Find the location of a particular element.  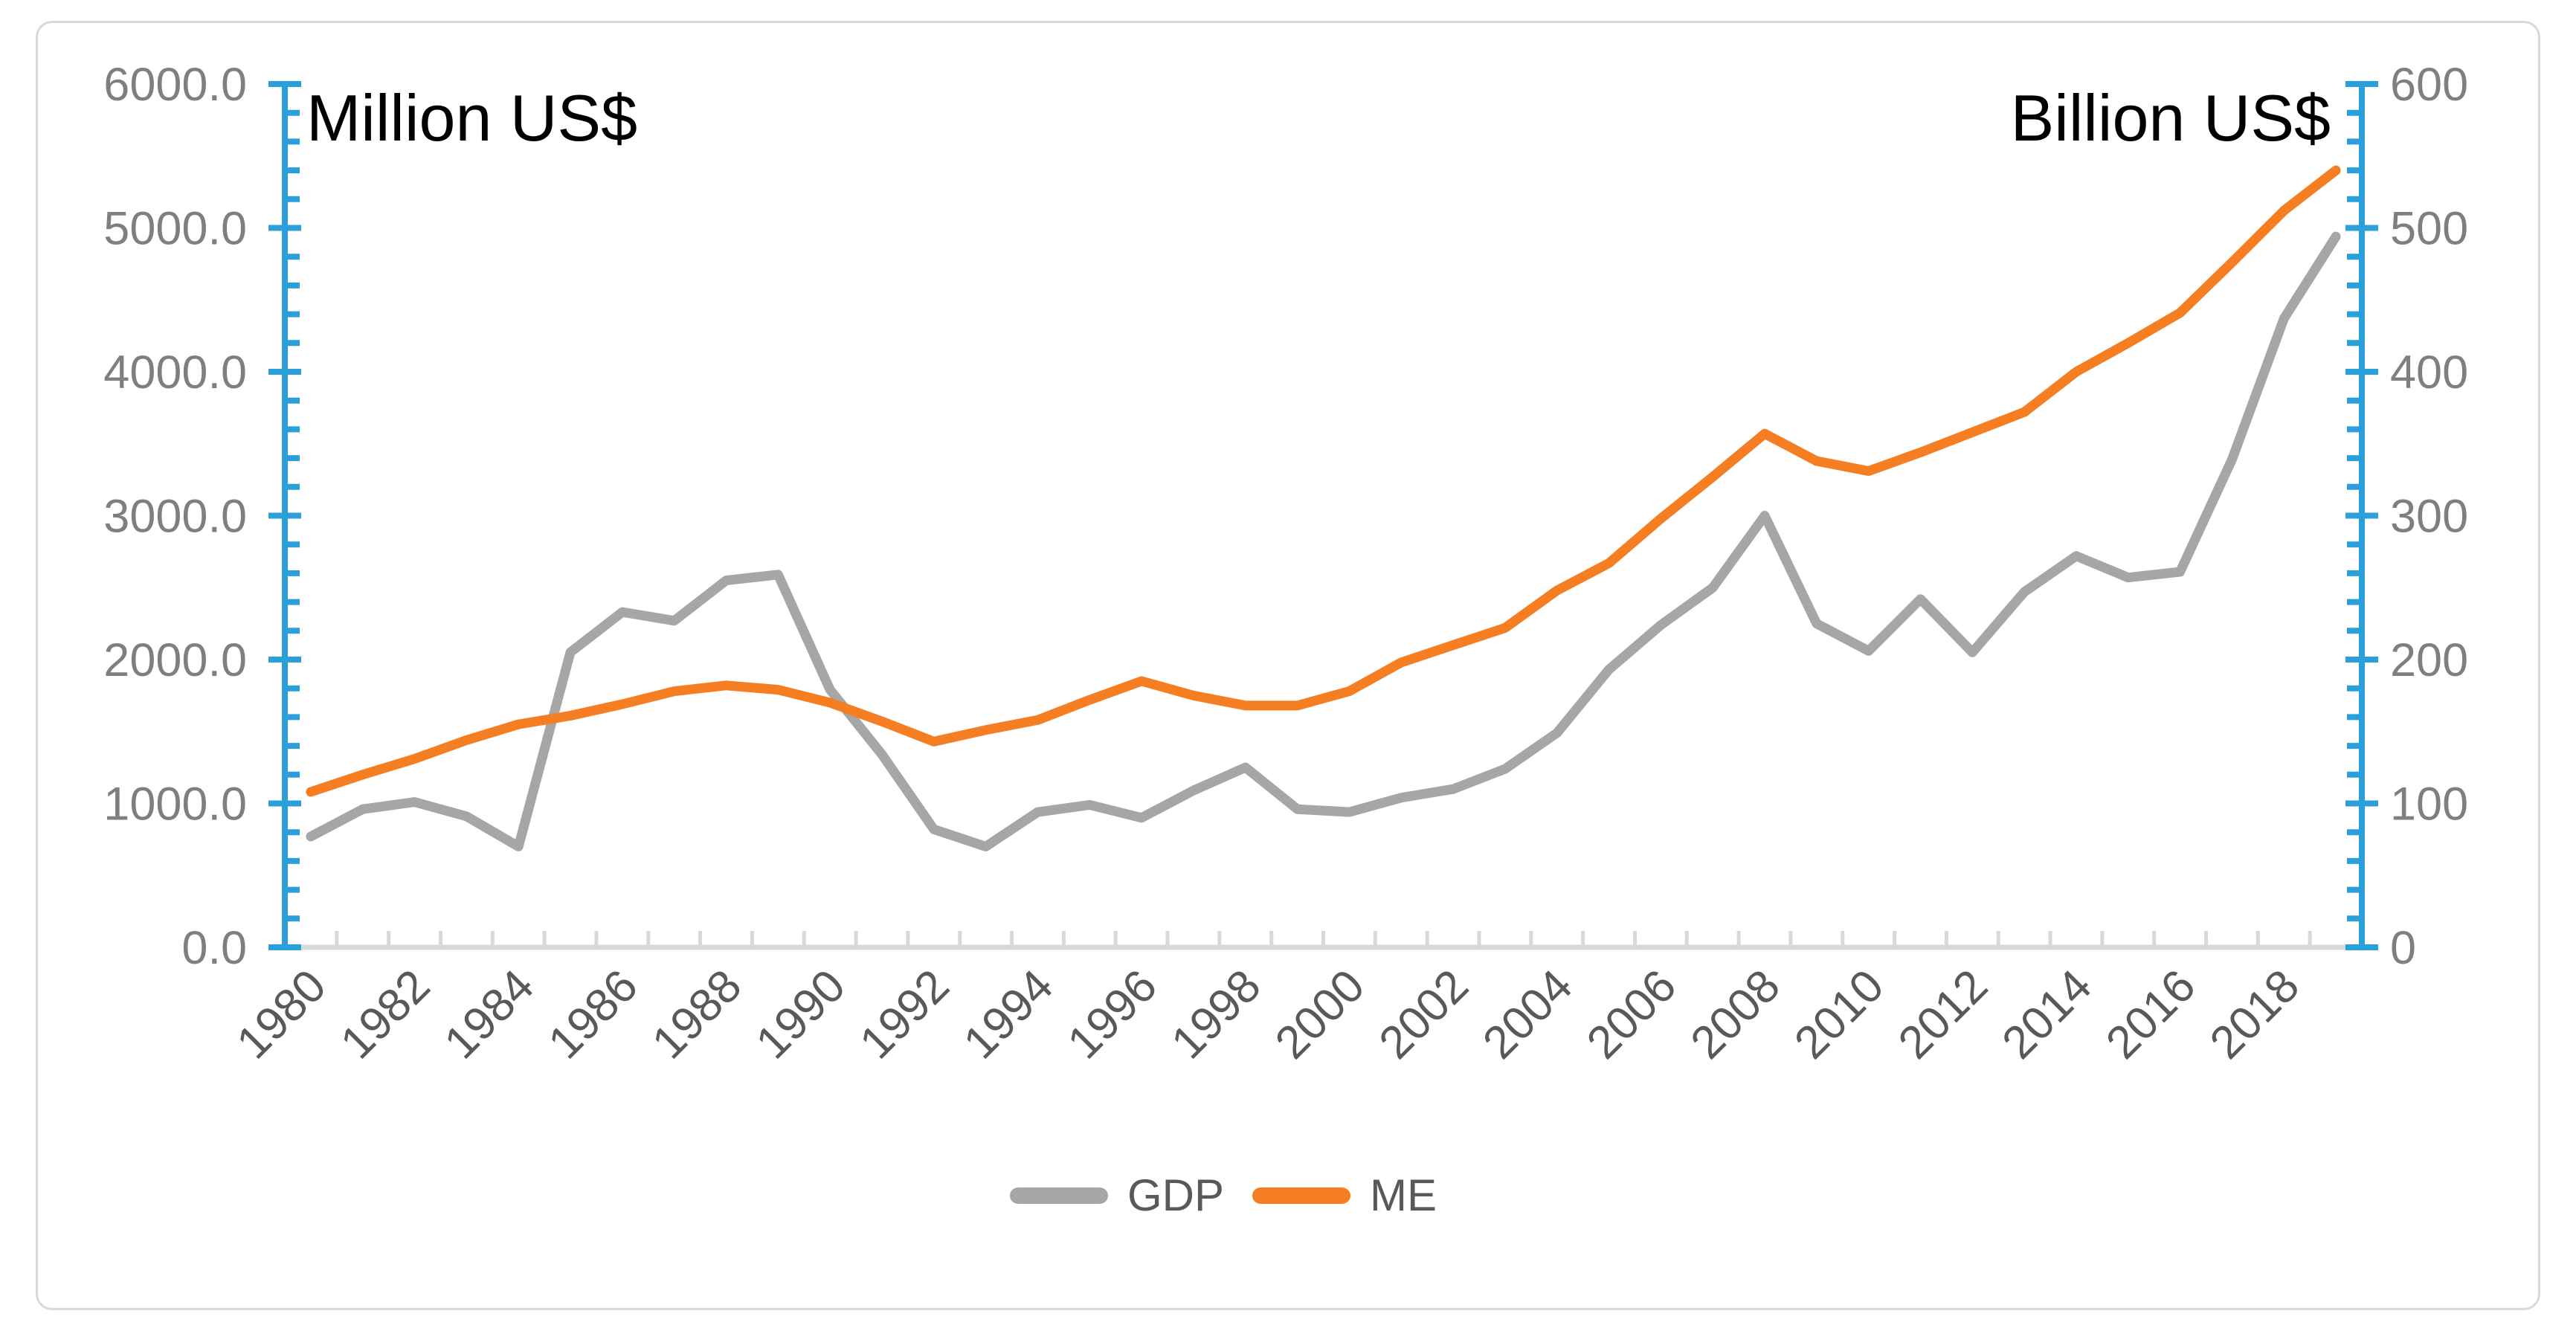

legend-item-gdp: GDP is located at coordinates (1117, 1195).